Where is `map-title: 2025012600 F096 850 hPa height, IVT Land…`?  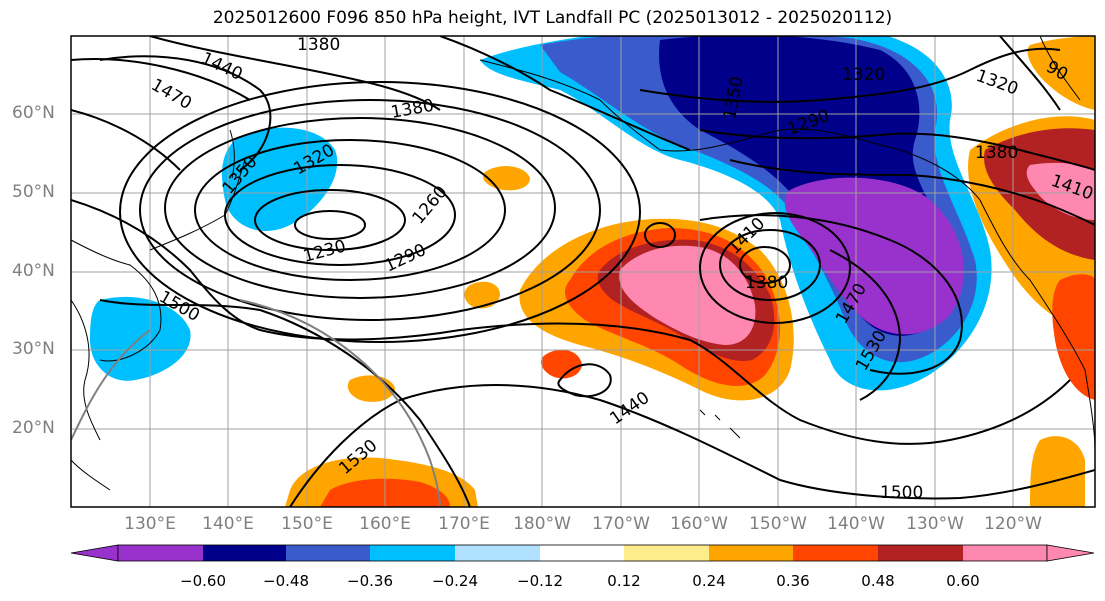 map-title: 2025012600 F096 850 hPa height, IVT Land… is located at coordinates (552, 18).